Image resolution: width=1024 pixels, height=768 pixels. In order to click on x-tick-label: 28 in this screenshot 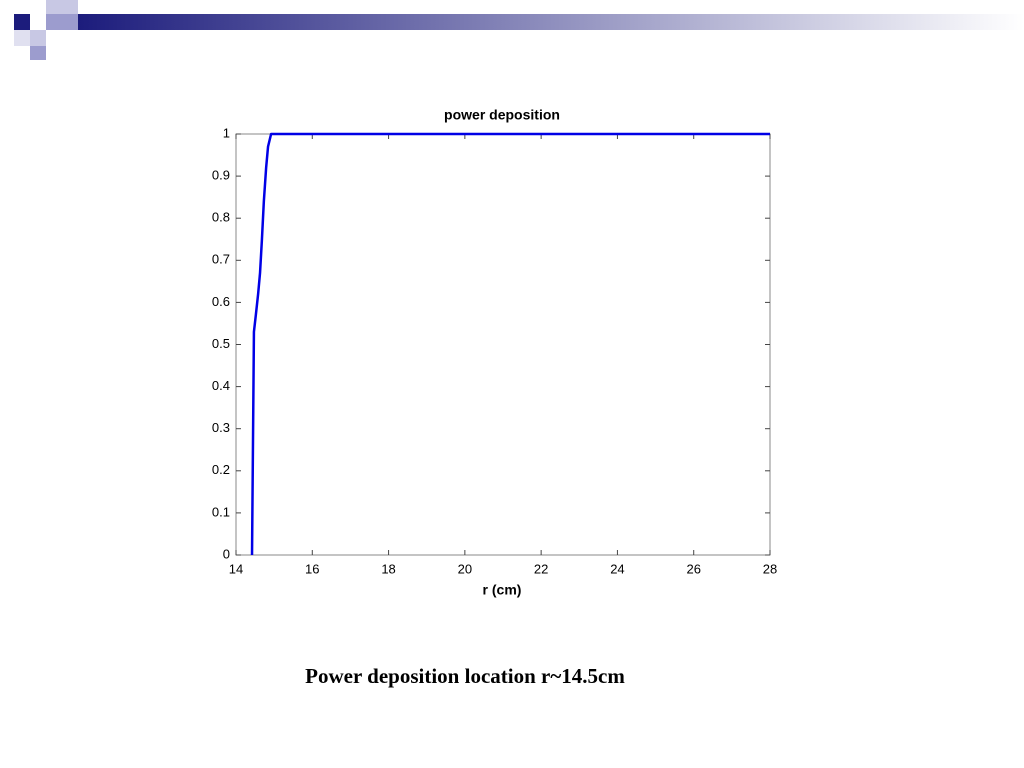, I will do `click(770, 568)`.